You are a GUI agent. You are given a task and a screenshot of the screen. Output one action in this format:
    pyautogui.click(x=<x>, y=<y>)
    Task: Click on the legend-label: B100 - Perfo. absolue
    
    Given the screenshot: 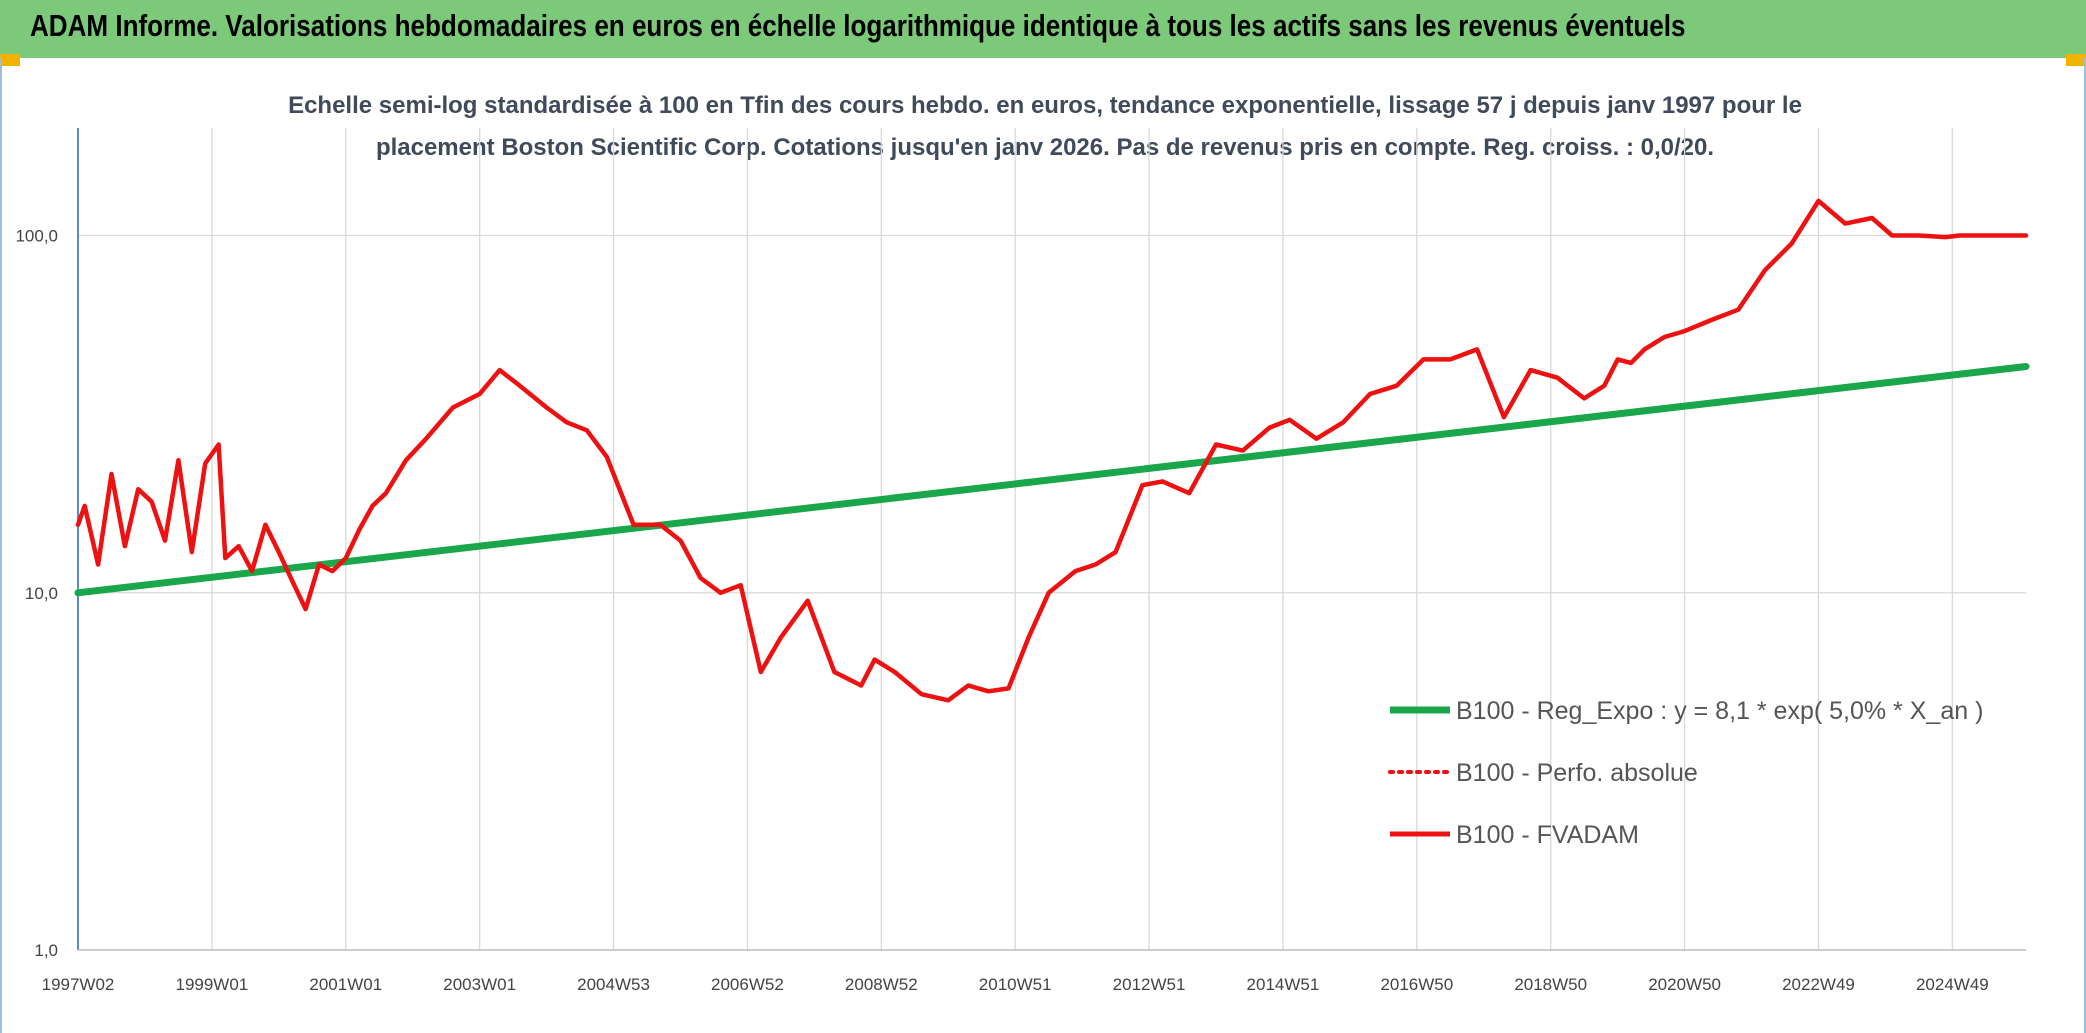 What is the action you would take?
    pyautogui.click(x=1577, y=773)
    